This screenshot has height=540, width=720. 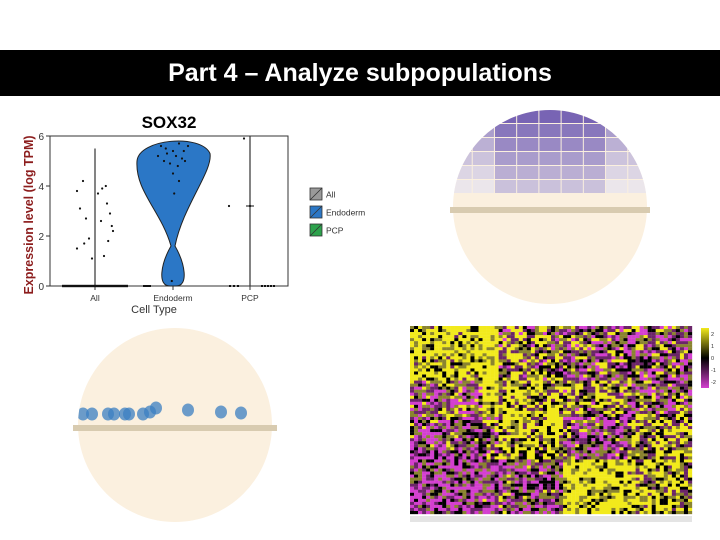 I want to click on data-point, so click(x=244, y=138).